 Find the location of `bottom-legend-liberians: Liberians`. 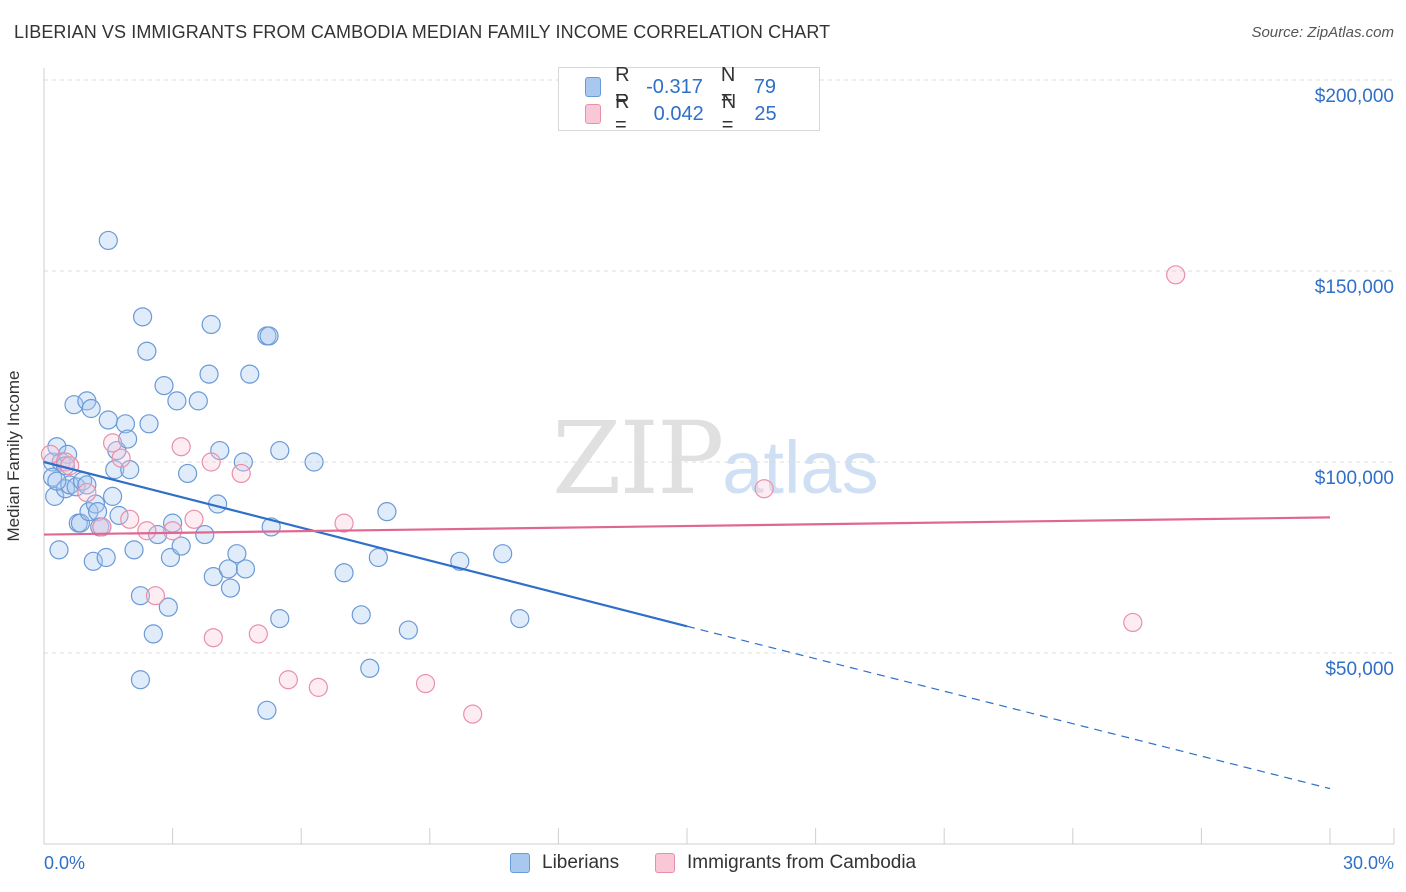

bottom-legend-liberians: Liberians is located at coordinates (564, 863).